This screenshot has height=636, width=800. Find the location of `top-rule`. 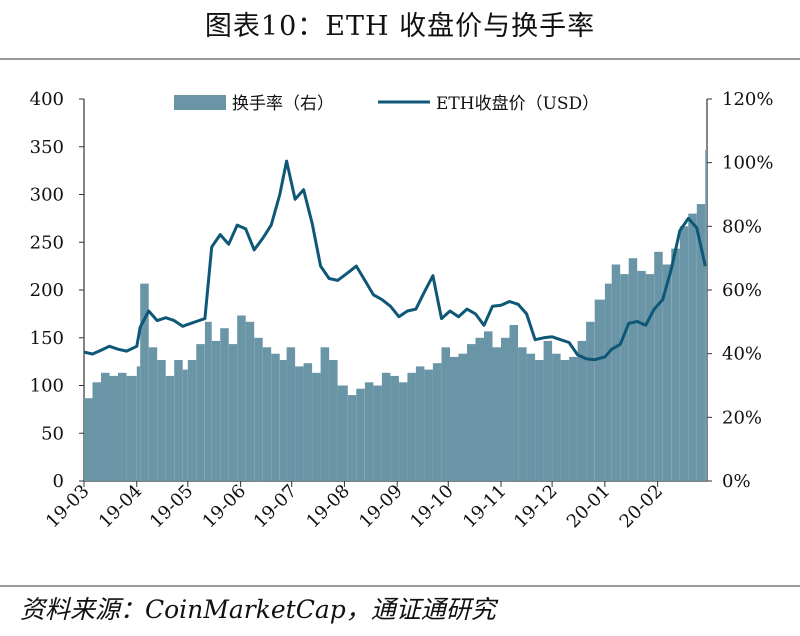

top-rule is located at coordinates (400, 59).